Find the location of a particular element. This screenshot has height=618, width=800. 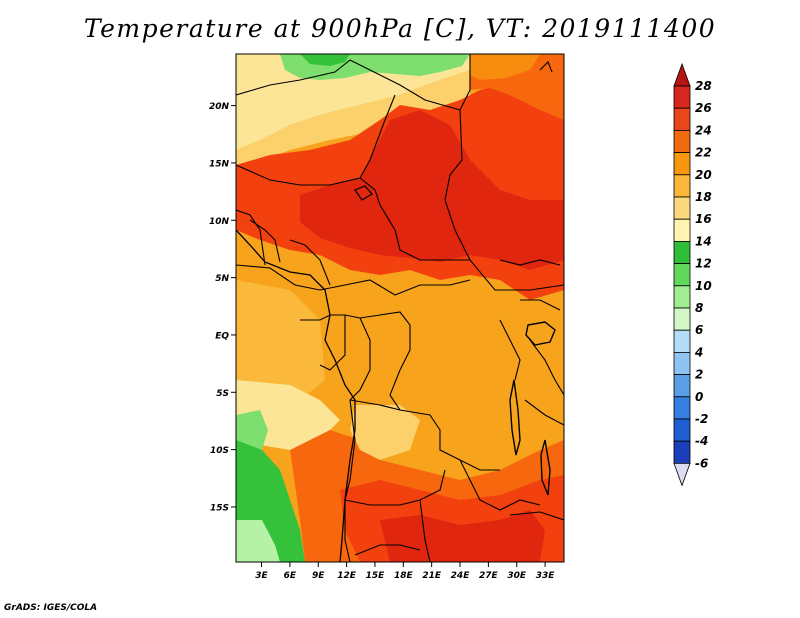

colorbar-label: 4 is located at coordinates (698, 352).